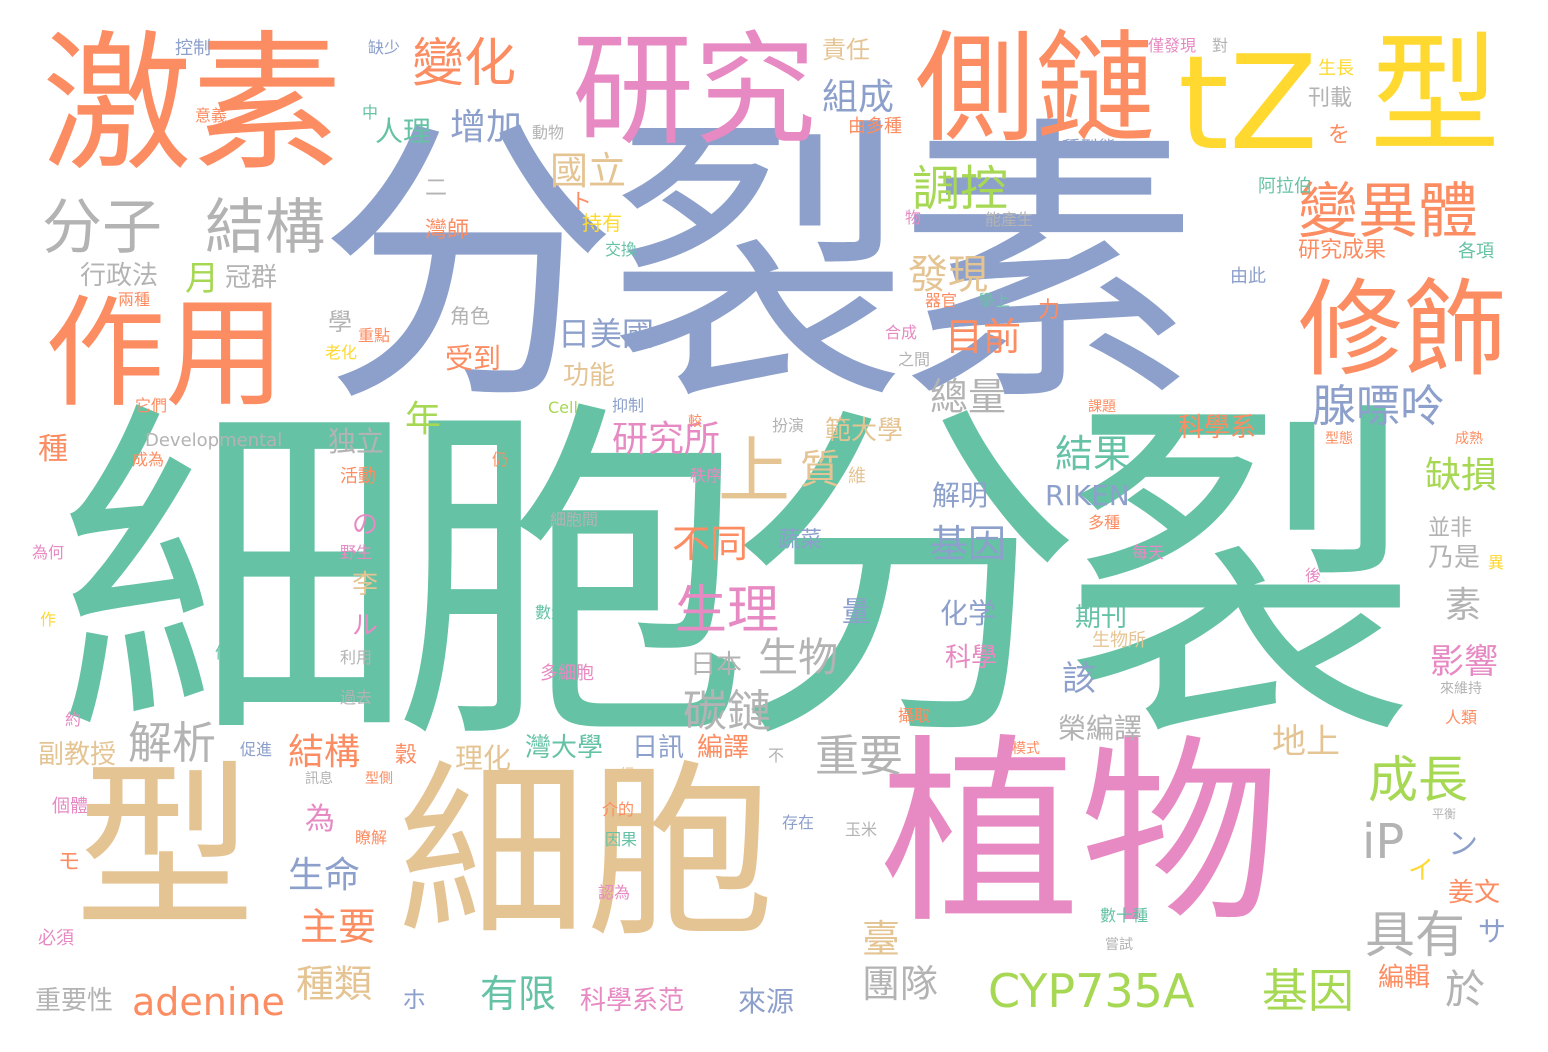  Describe the element at coordinates (1313, 575) in the screenshot. I see `word-after: 後` at that location.